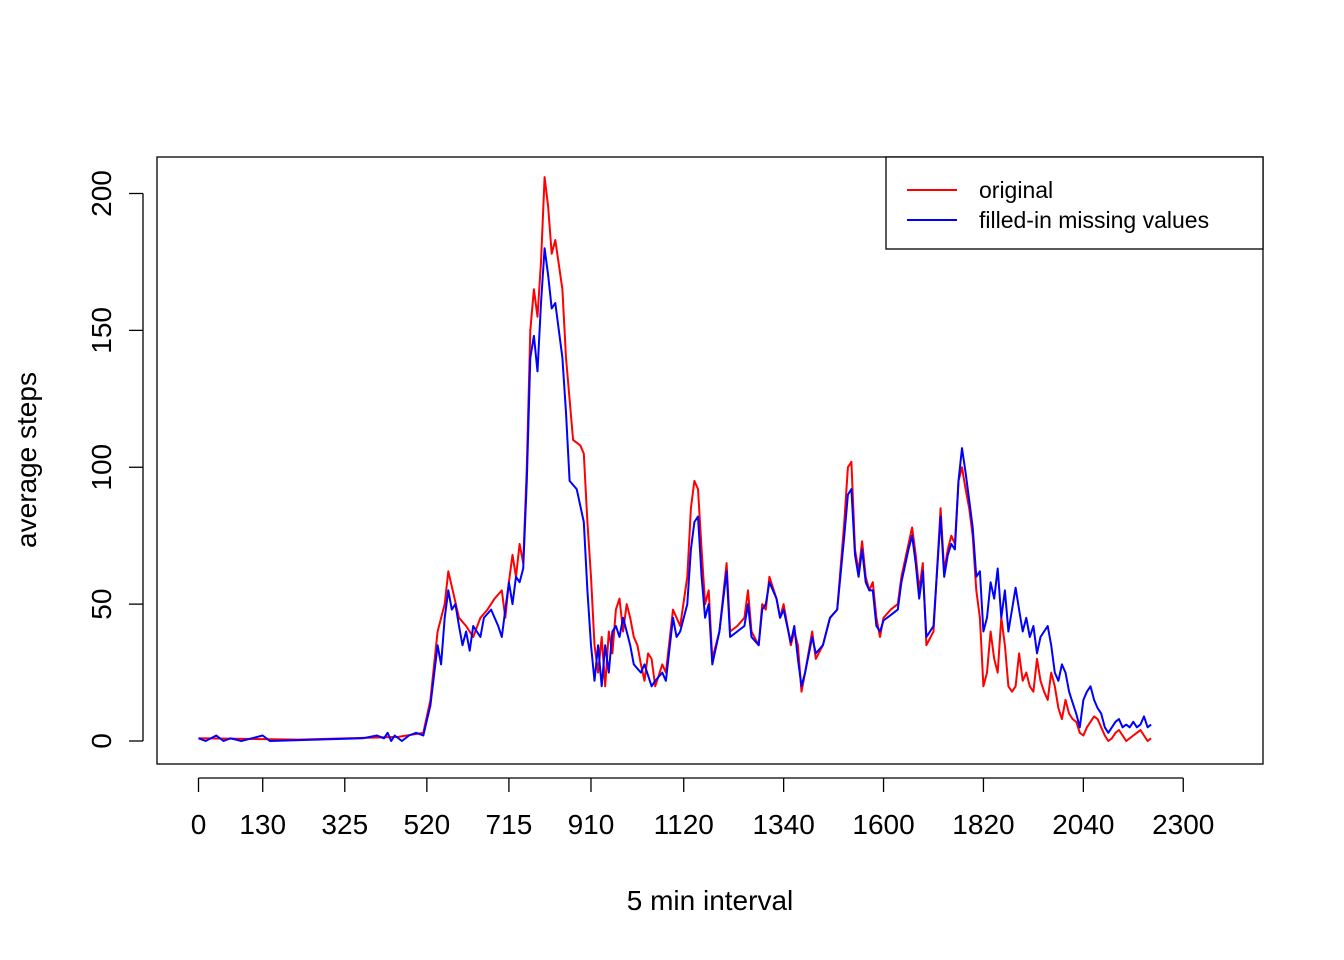 This screenshot has height=960, width=1344. What do you see at coordinates (591, 824) in the screenshot?
I see `x-tick-label: 910` at bounding box center [591, 824].